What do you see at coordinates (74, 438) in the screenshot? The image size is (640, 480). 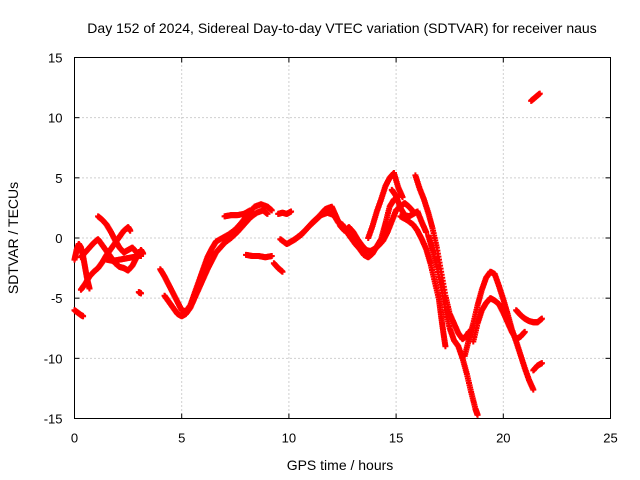 I see `x-tick-label: 0` at bounding box center [74, 438].